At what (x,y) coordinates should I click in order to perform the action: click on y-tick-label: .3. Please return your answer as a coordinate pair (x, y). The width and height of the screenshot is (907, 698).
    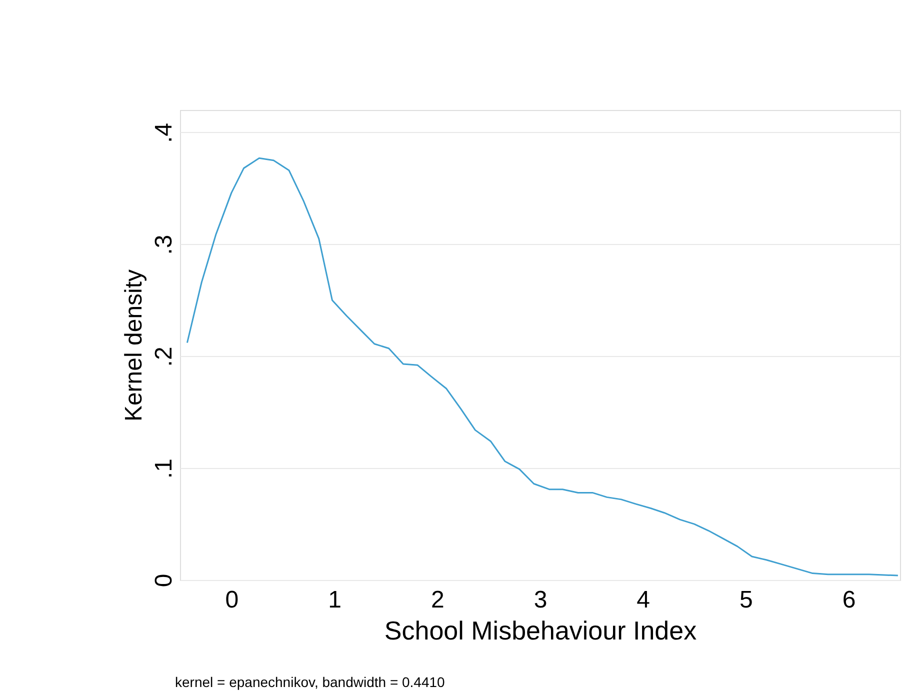
    Looking at the image, I should click on (164, 244).